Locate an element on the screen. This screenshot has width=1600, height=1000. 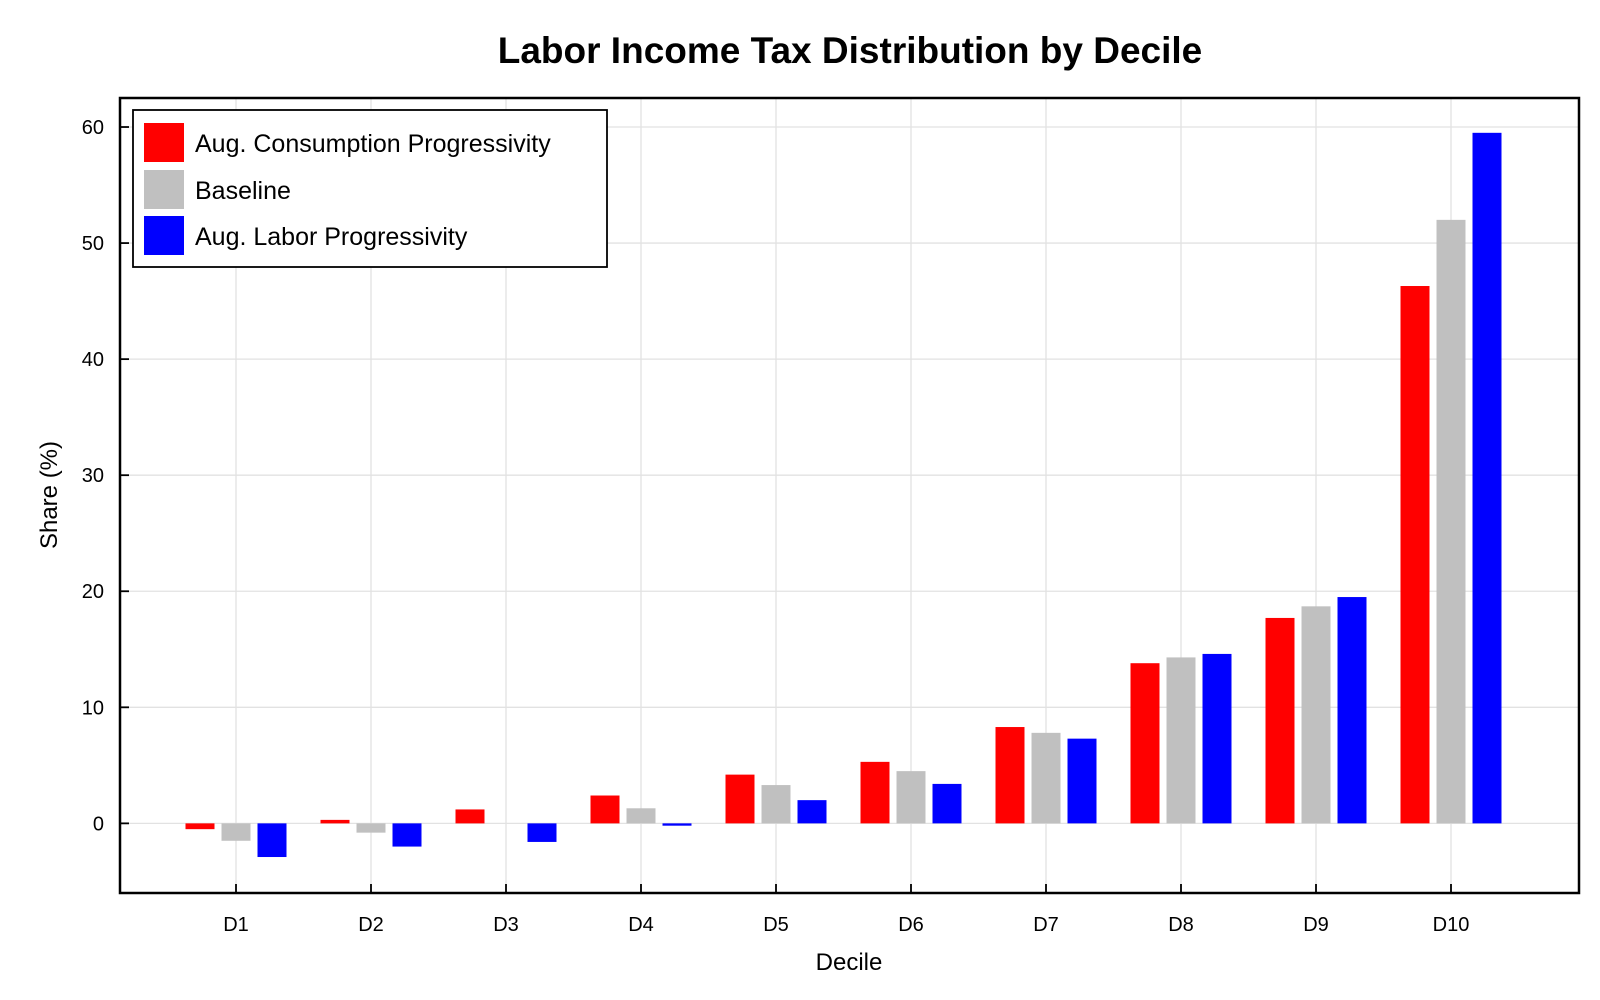
chart-title: Labor Income Tax Distribution by Decile is located at coordinates (850, 50).